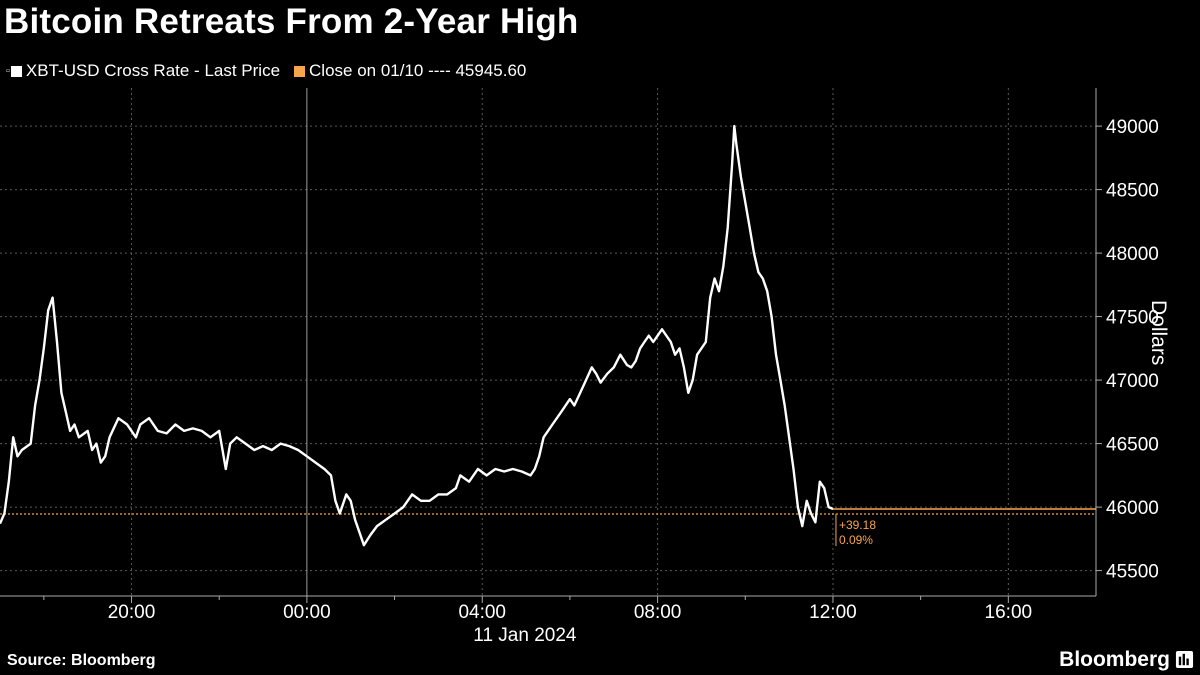  What do you see at coordinates (482, 612) in the screenshot?
I see `x-tick-label: 04:00` at bounding box center [482, 612].